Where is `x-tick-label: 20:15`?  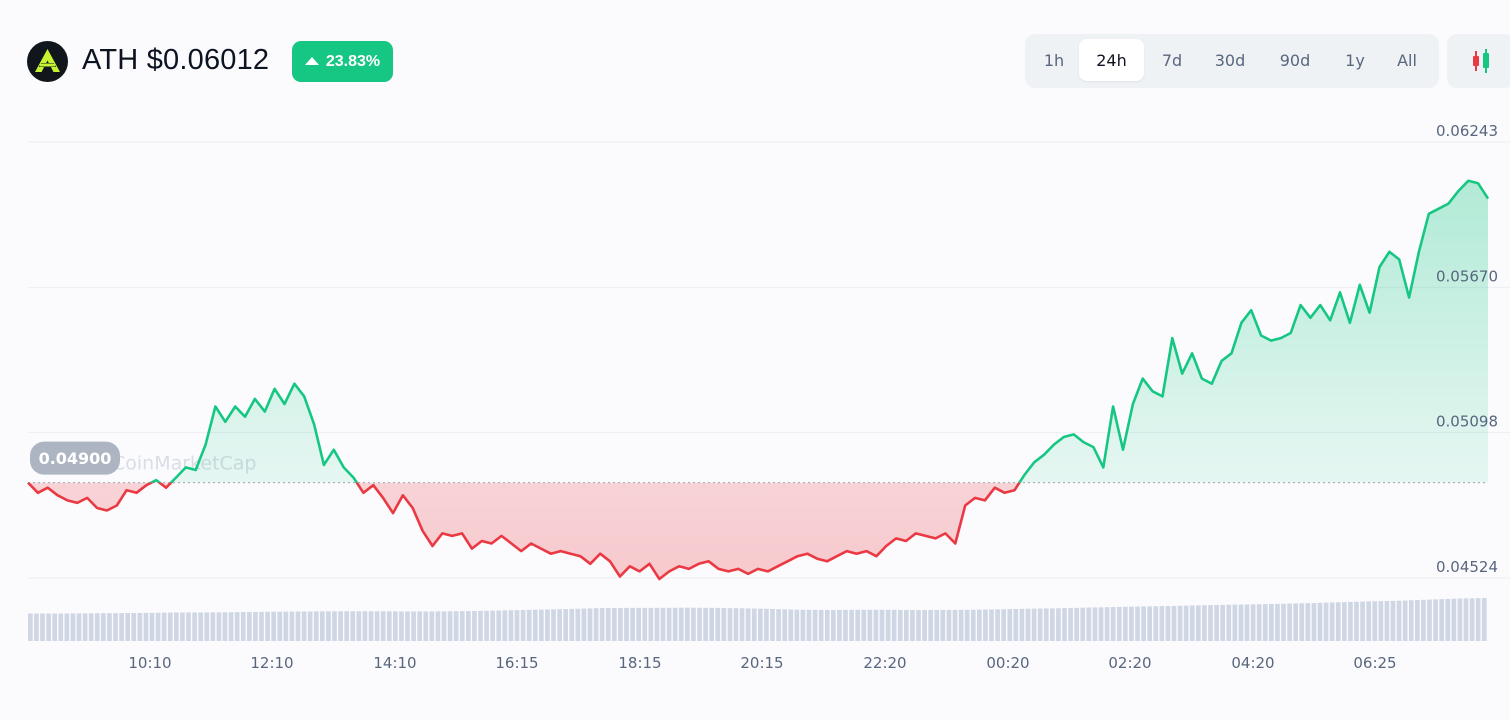
x-tick-label: 20:15 is located at coordinates (761, 663).